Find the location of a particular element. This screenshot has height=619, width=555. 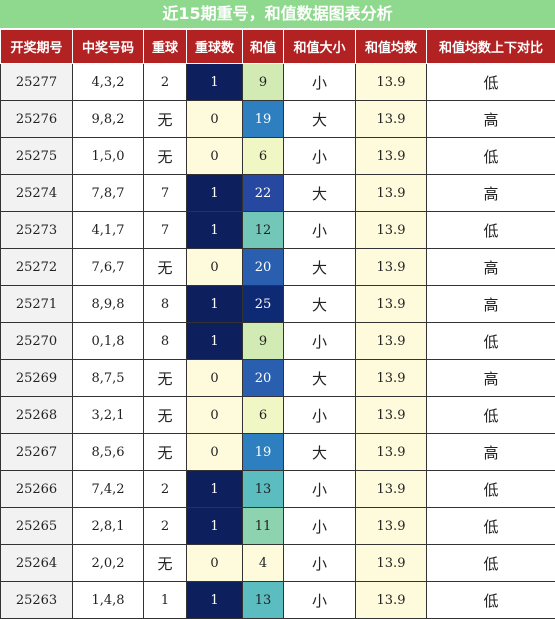

cell-issue: 25271 is located at coordinates (37, 304).